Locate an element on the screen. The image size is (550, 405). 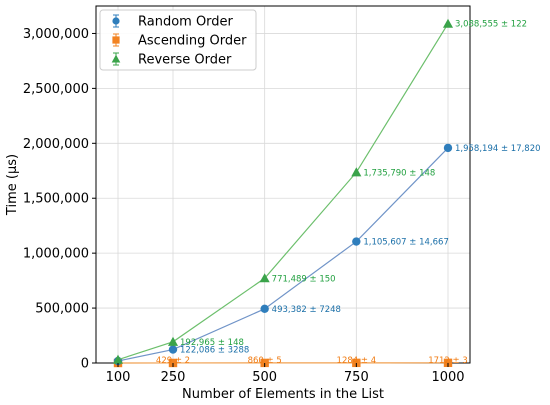
y-tick-label: 1,500,000 is located at coordinates (56, 199).